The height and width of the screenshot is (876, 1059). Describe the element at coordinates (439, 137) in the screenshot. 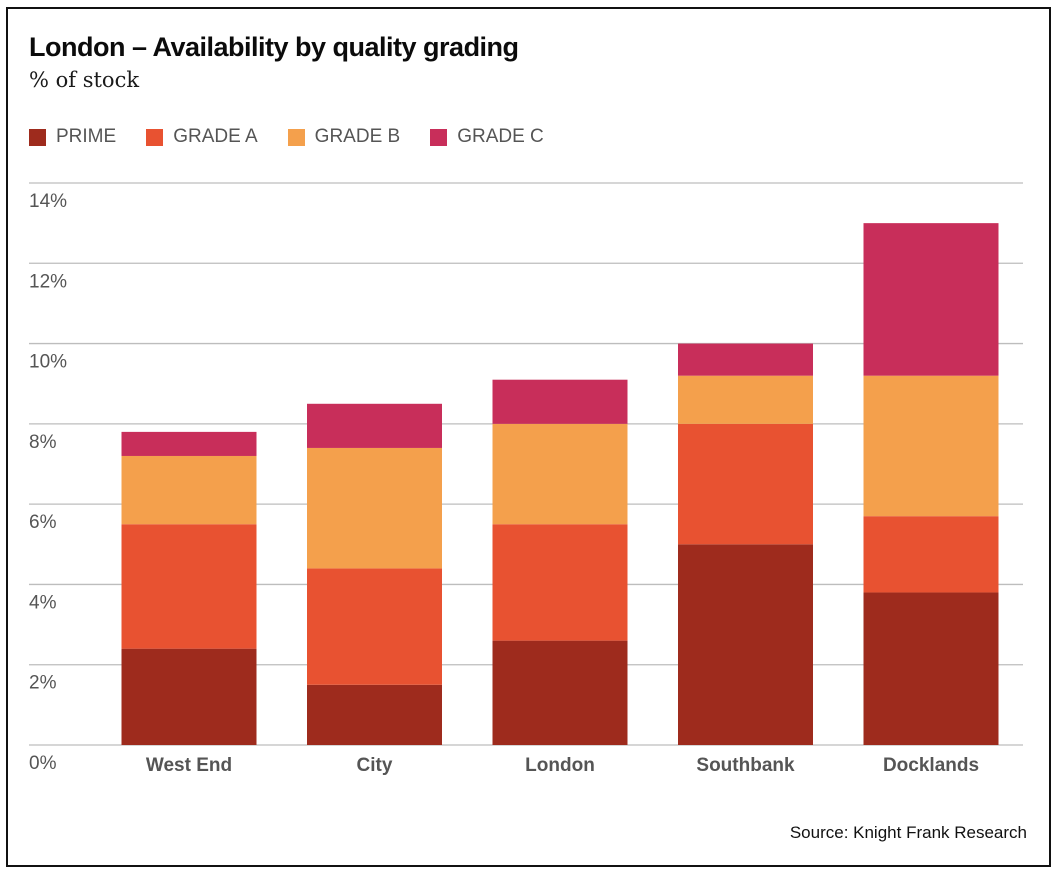

I see `legend-swatch-grade-c` at that location.